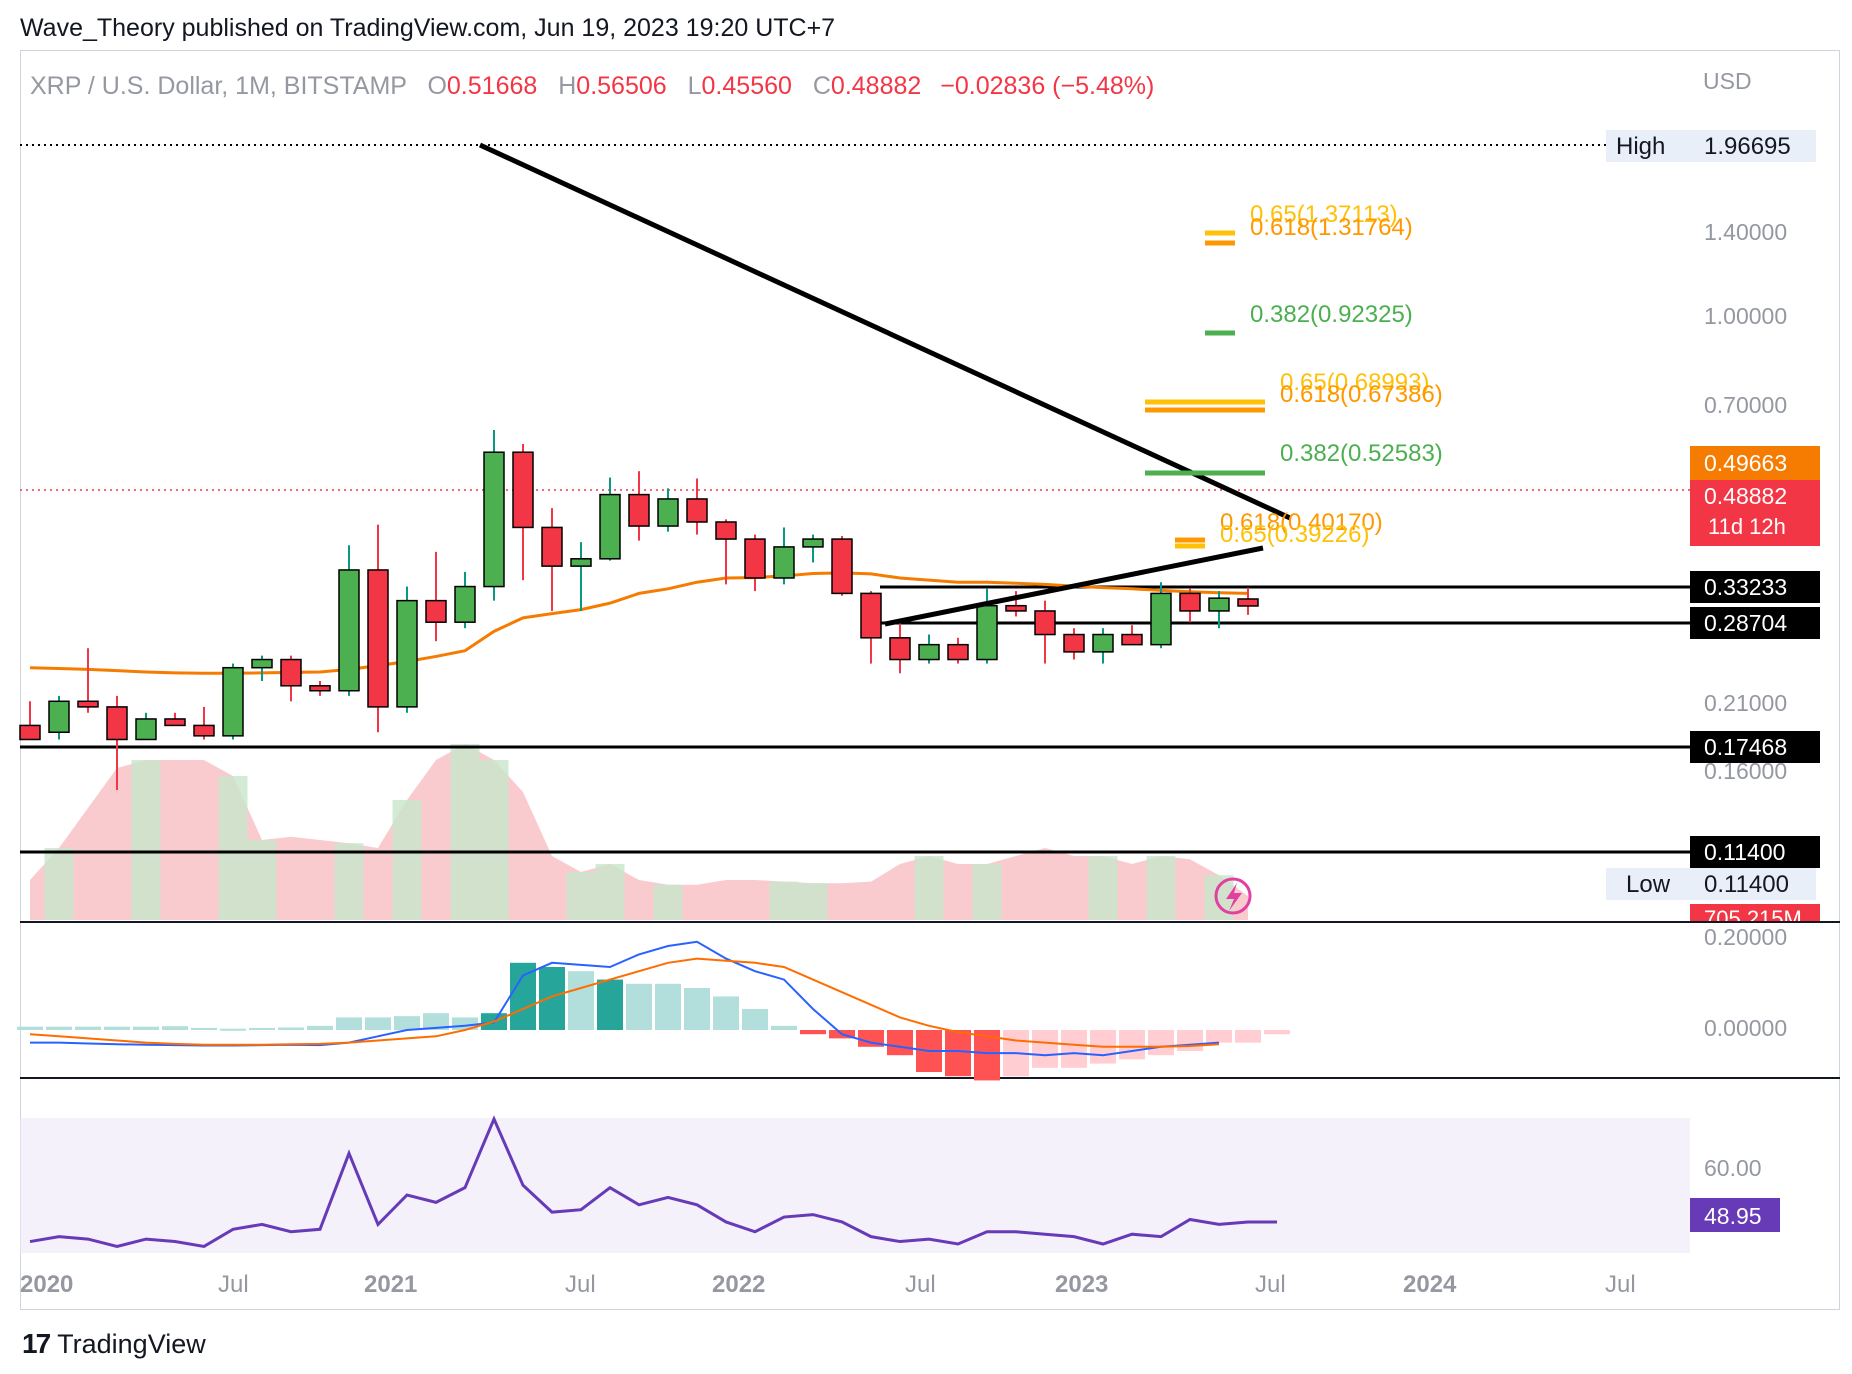 The width and height of the screenshot is (1852, 1374). I want to click on tradingview-logo: 17 TradingView, so click(114, 1344).